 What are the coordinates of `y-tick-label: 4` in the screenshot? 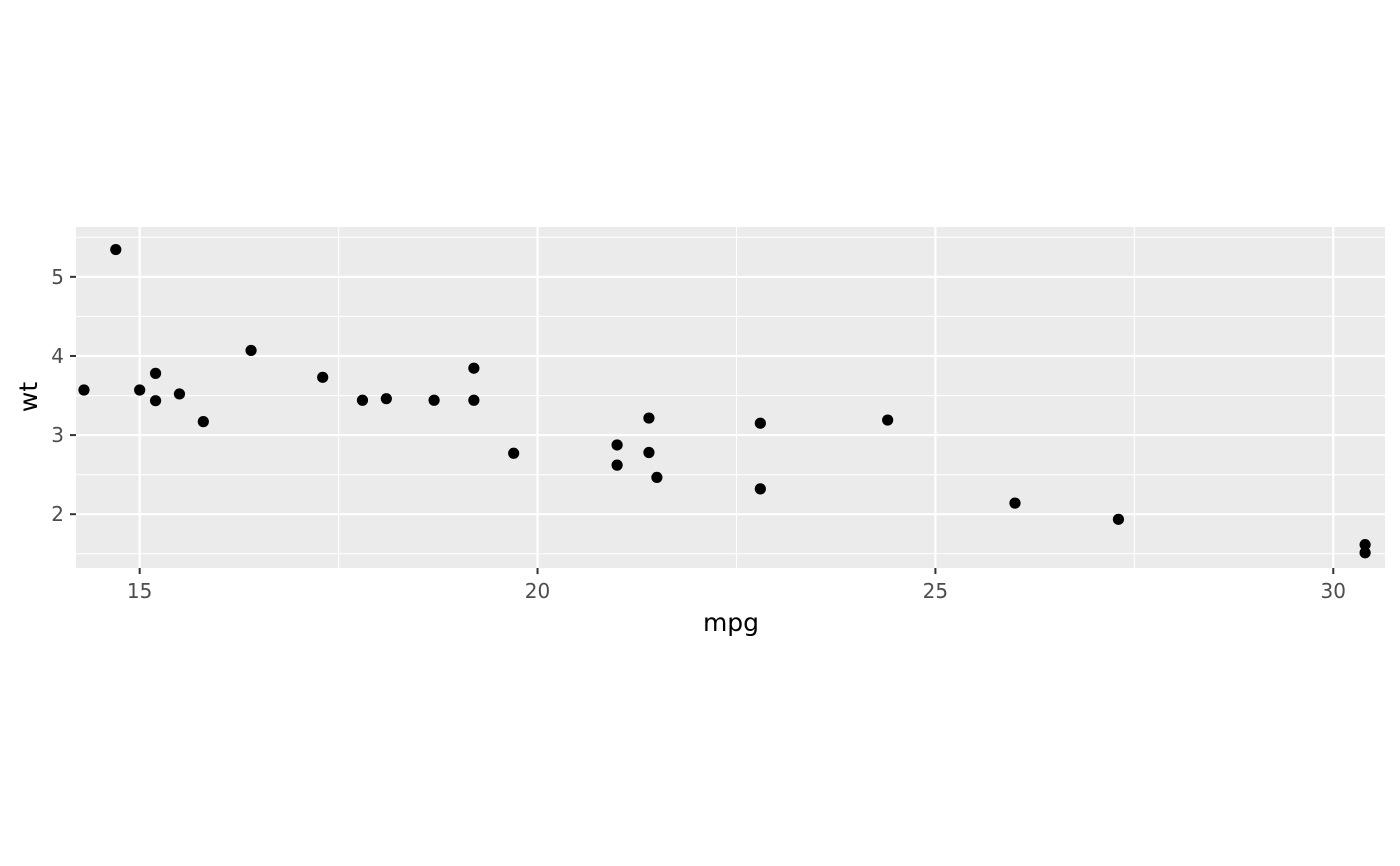 It's located at (57, 356).